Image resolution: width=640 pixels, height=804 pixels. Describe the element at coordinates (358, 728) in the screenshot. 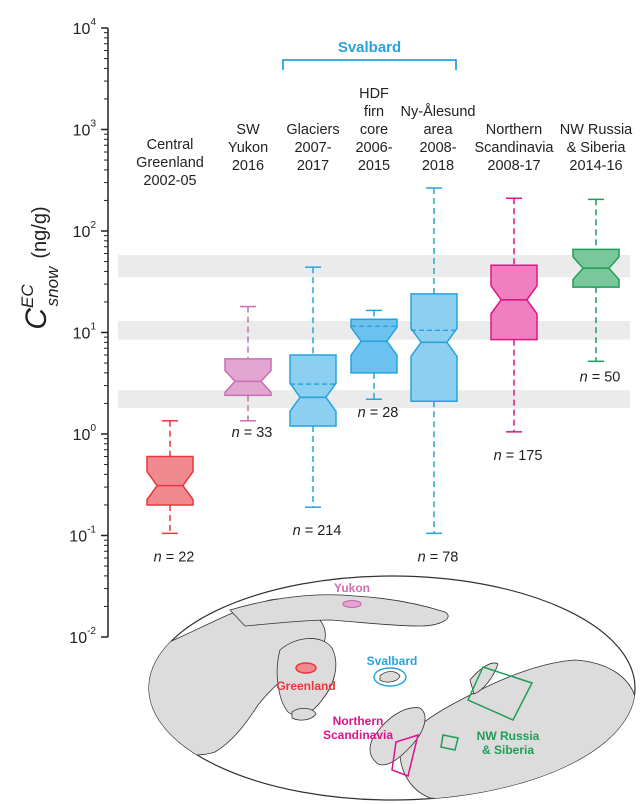

I see `map-label-northern-scandinavia: Northern Scandinavia` at that location.